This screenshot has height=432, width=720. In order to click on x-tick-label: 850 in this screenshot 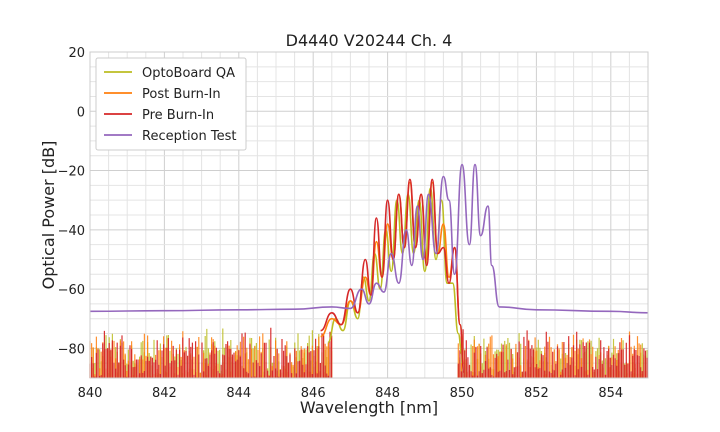, I will do `click(462, 393)`.